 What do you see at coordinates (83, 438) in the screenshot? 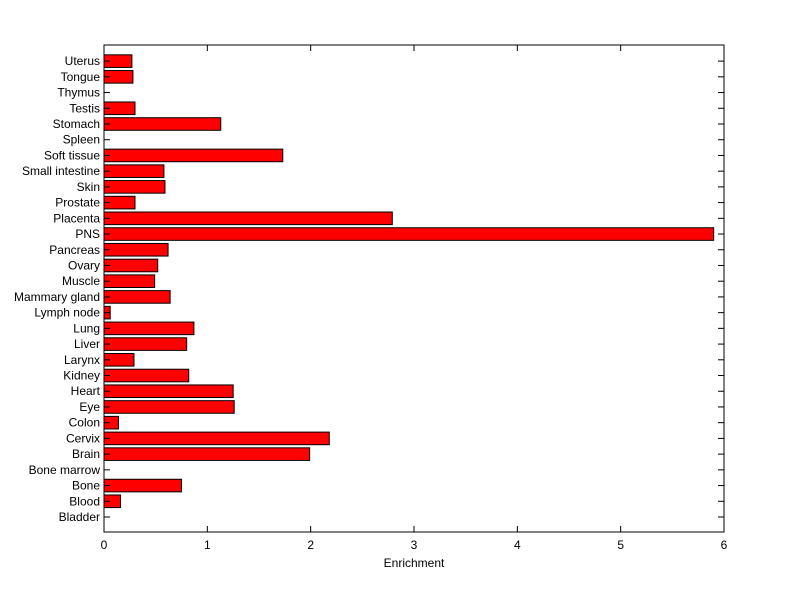
I see `y-tick-label-cervix: Cervix` at bounding box center [83, 438].